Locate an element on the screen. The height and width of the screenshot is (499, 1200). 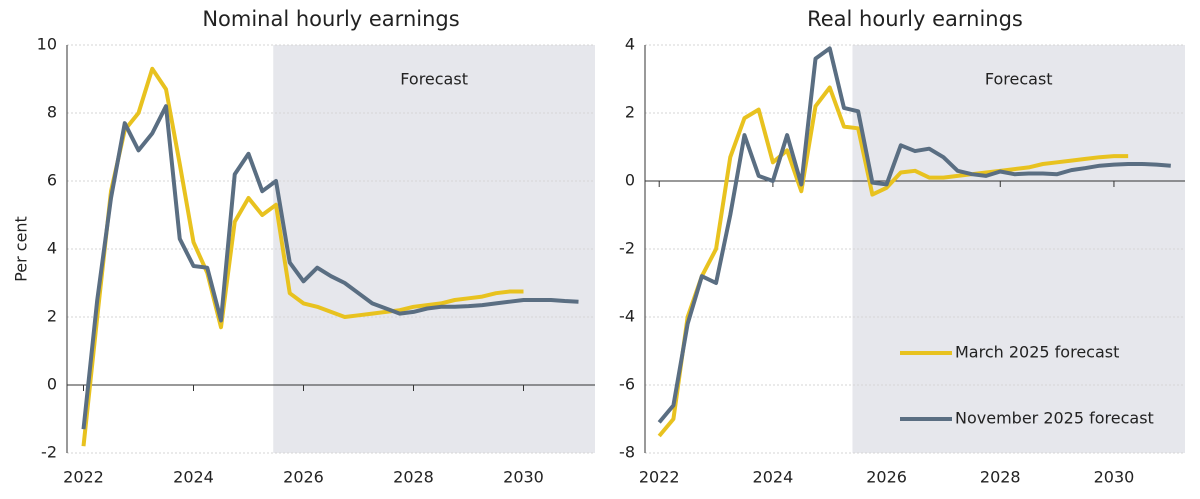
y-tick-label: 6 is located at coordinates (52, 180).